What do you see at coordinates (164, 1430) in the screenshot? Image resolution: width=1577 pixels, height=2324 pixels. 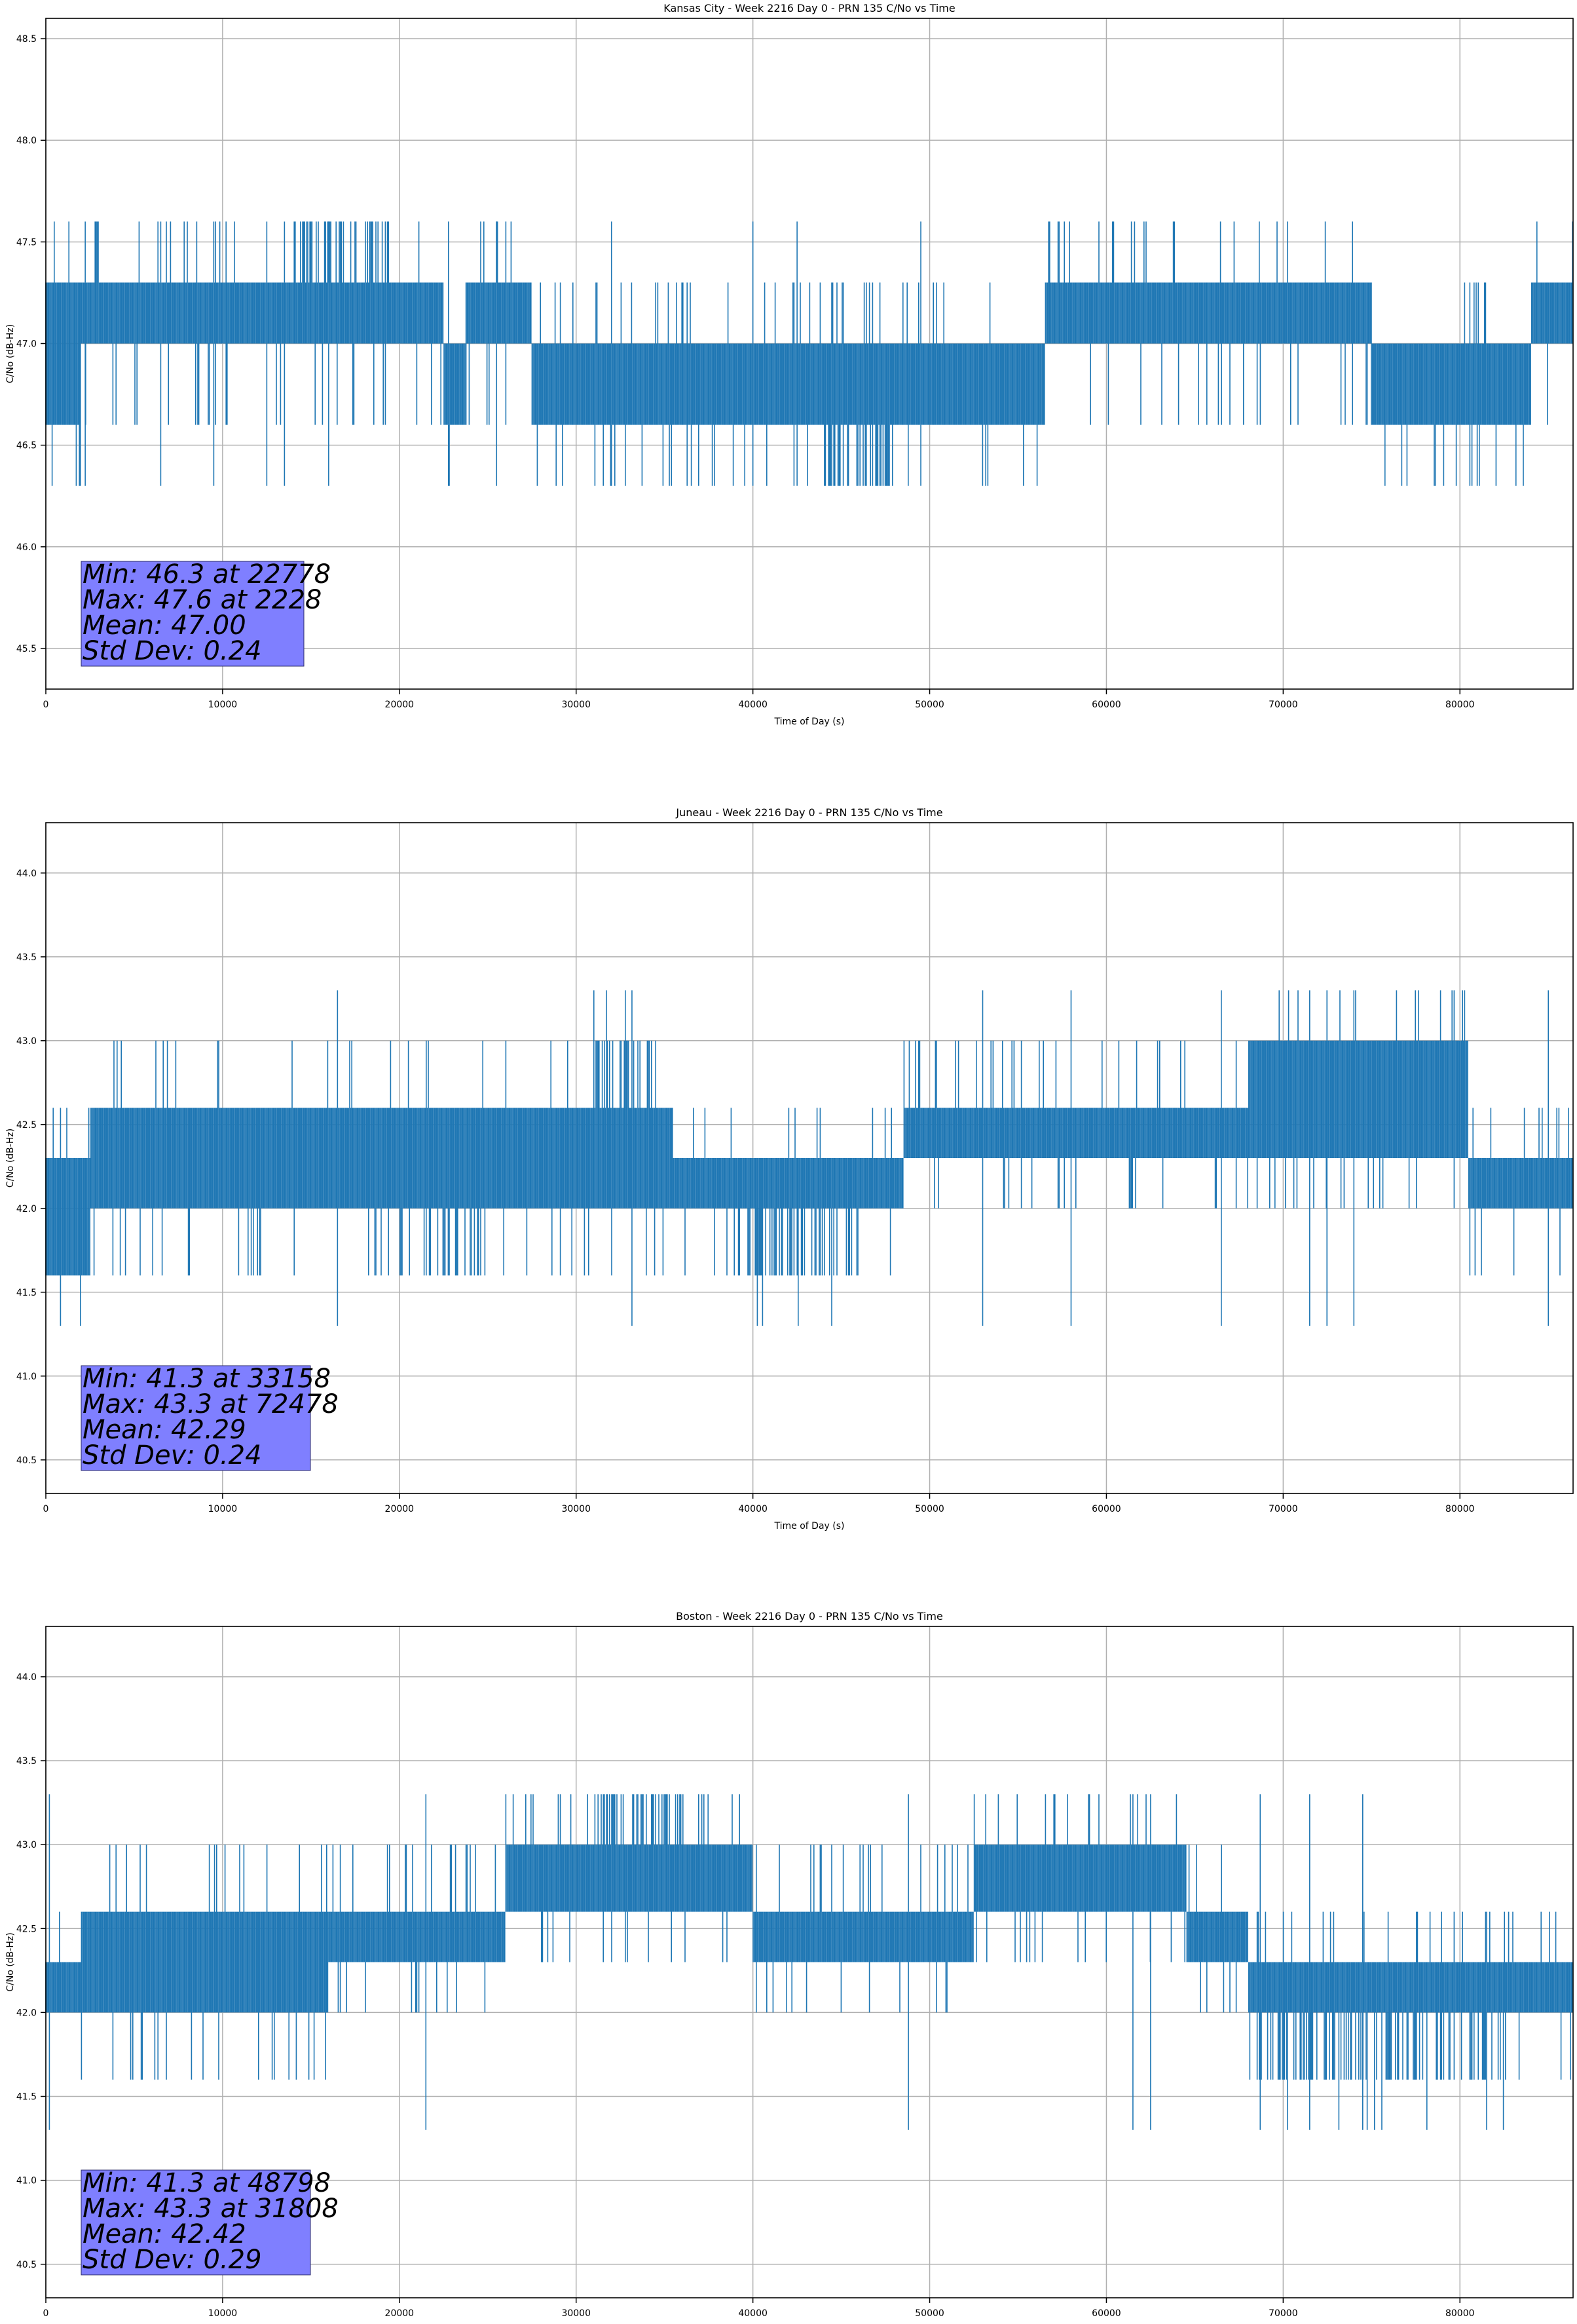 I see `stats-line: Mean: 42.29` at bounding box center [164, 1430].